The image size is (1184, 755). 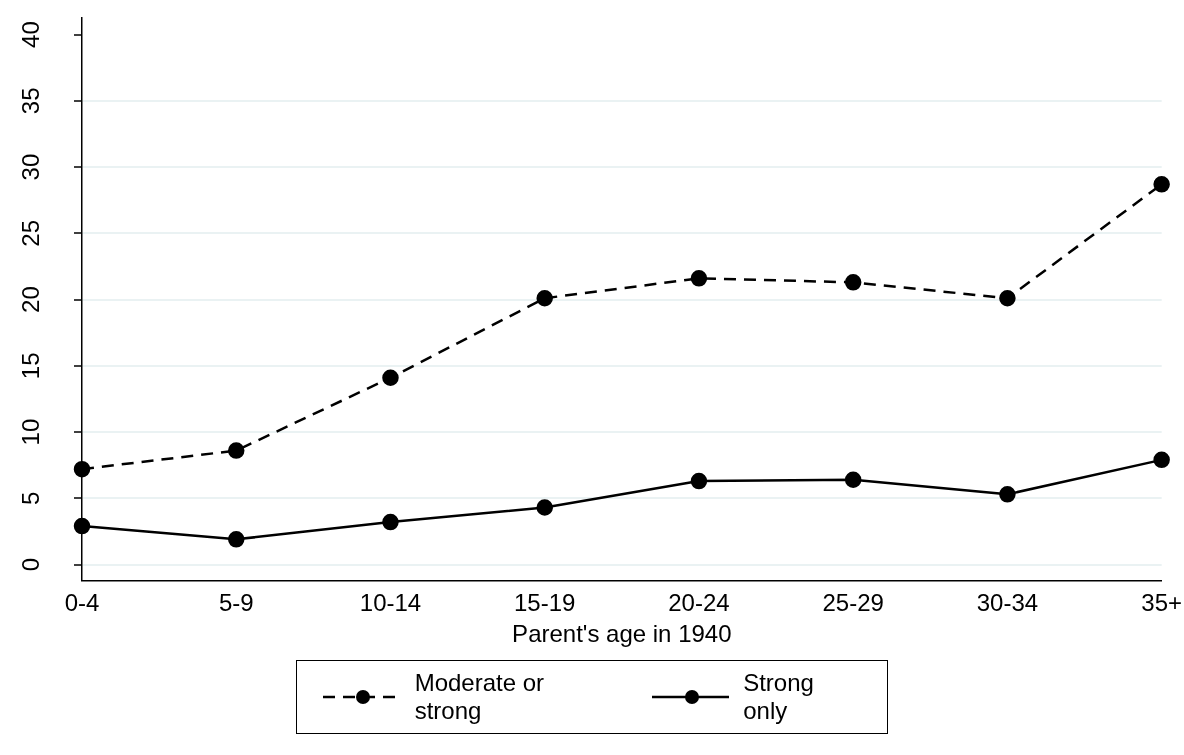 I want to click on x-tick-label: 25-29, so click(x=853, y=603).